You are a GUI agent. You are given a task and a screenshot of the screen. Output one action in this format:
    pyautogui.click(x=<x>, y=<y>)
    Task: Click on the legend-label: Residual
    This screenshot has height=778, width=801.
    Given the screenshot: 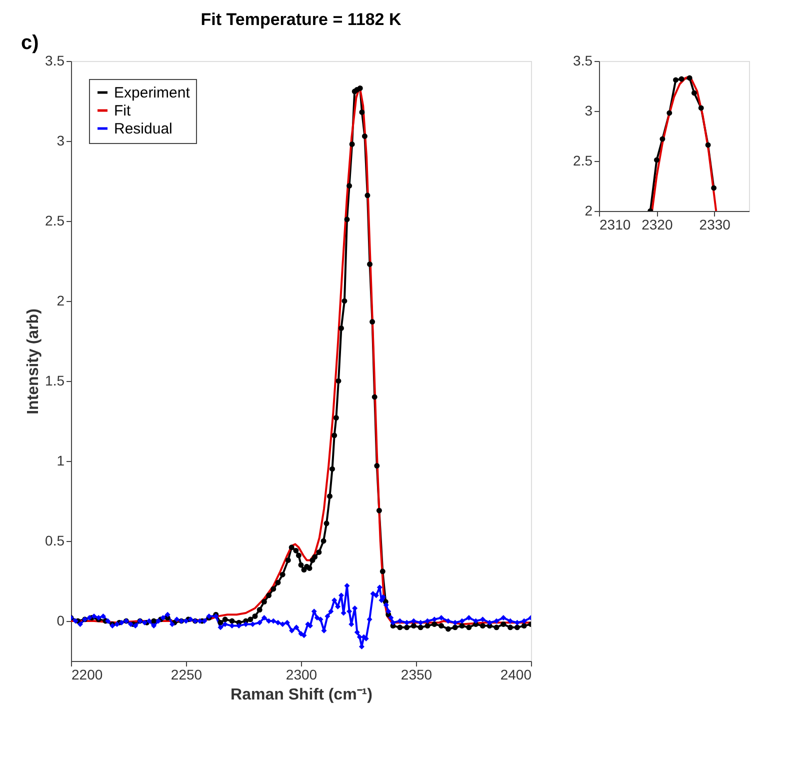 What is the action you would take?
    pyautogui.click(x=143, y=129)
    